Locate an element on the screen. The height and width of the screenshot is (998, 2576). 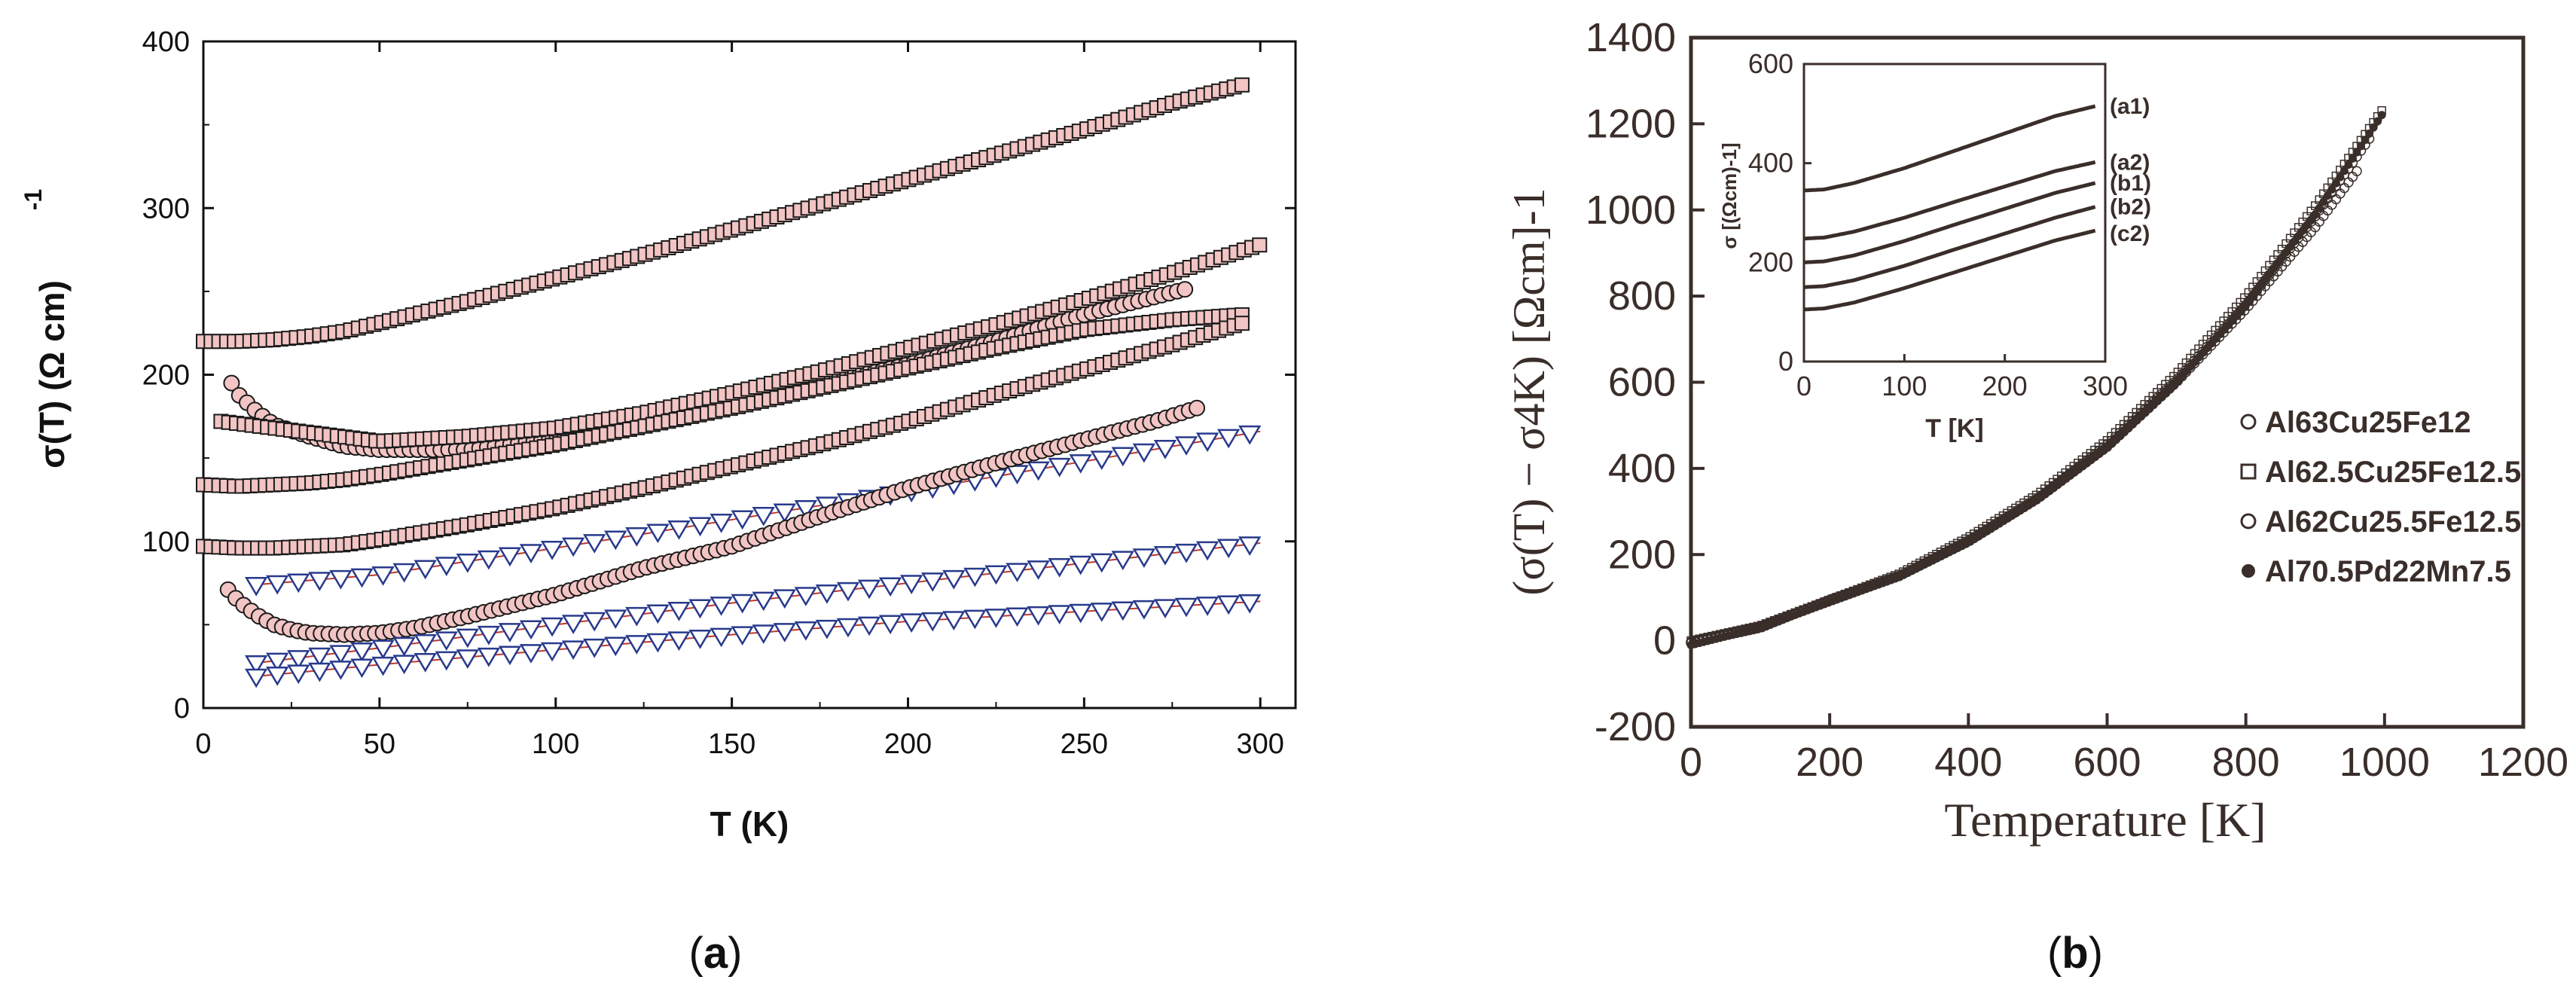
square-marker is located at coordinates (1242, 85).